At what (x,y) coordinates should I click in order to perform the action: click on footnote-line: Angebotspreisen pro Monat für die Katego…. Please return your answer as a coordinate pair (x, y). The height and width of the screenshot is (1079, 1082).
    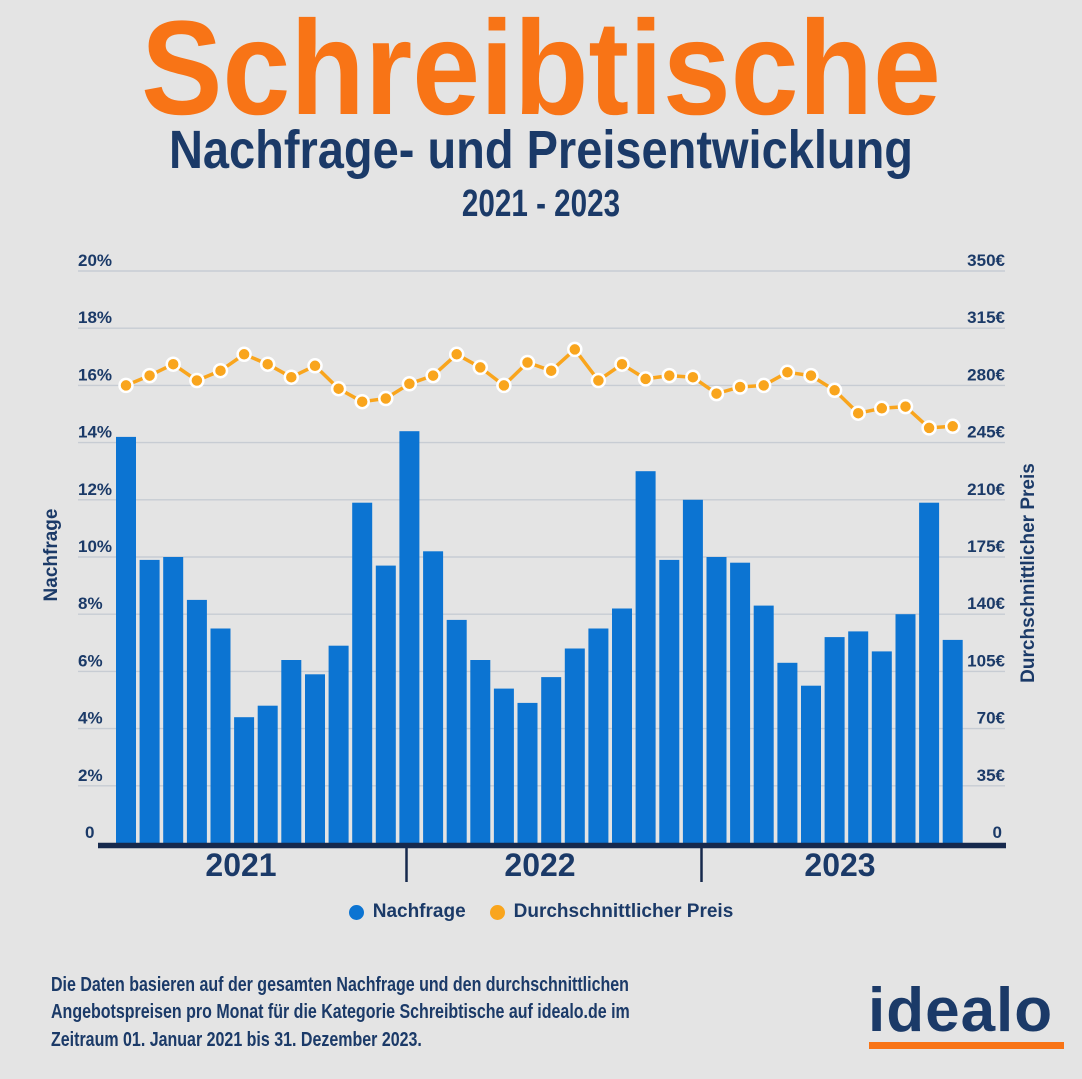
    Looking at the image, I should click on (340, 1012).